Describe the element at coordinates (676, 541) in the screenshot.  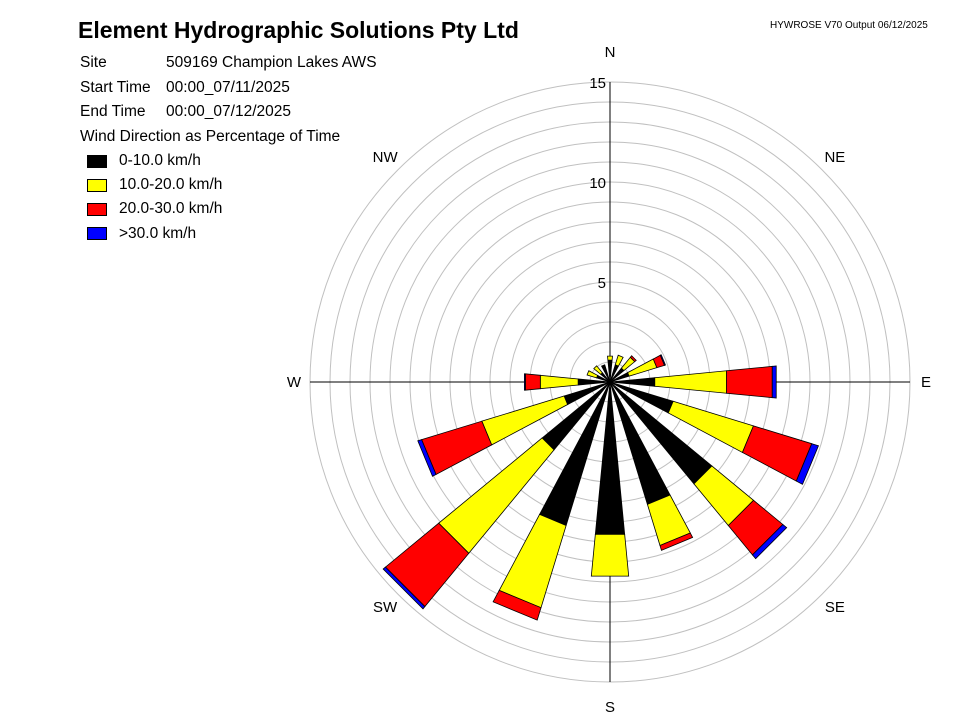
I see `bar-sse` at that location.